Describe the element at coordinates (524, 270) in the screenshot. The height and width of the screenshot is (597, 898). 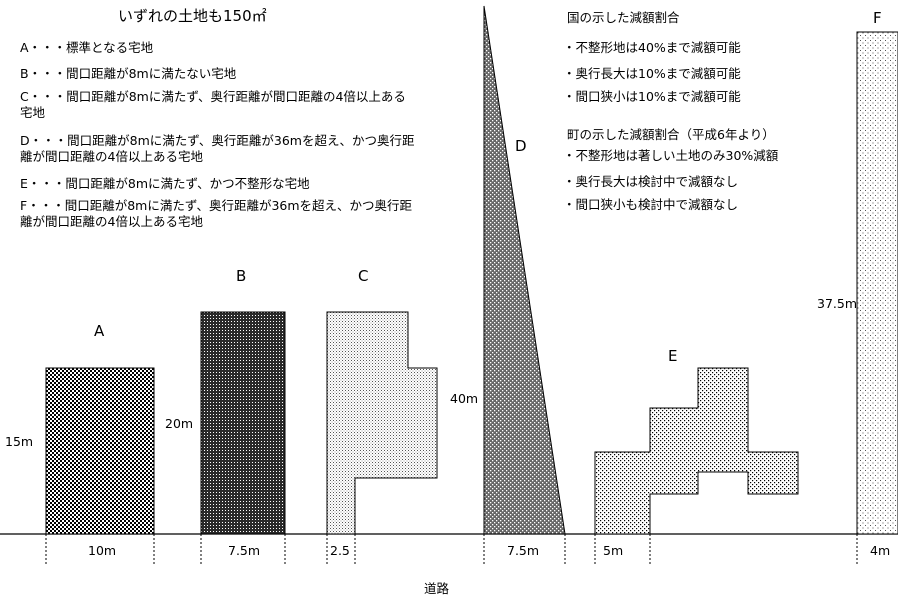
I see `lot-d-shape` at that location.